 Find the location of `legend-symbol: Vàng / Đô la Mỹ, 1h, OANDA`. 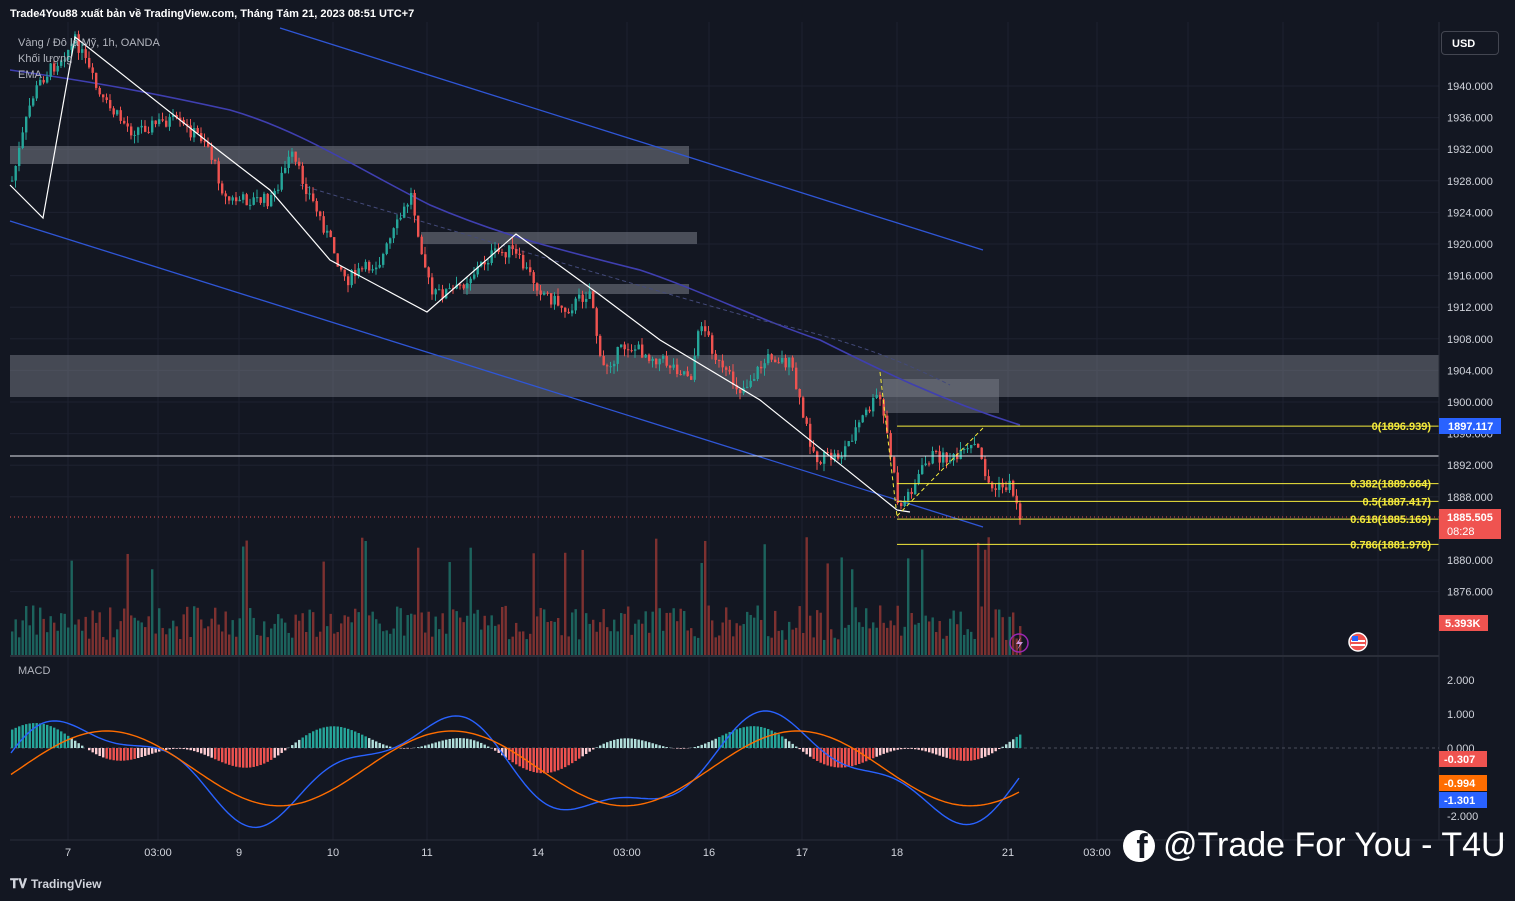

legend-symbol: Vàng / Đô la Mỹ, 1h, OANDA is located at coordinates (89, 43).